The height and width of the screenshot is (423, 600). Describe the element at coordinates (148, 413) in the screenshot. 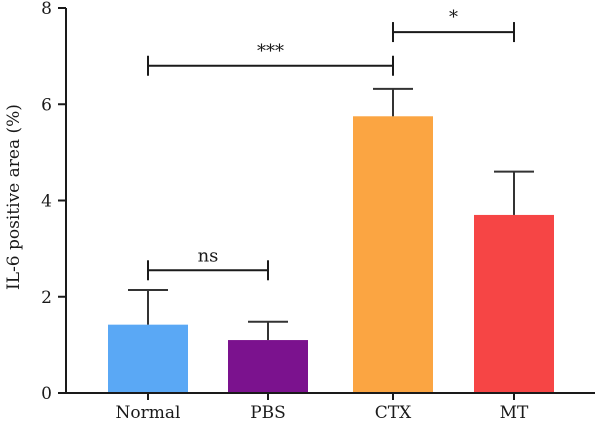

I see `x-tick-label-normal: Normal` at that location.